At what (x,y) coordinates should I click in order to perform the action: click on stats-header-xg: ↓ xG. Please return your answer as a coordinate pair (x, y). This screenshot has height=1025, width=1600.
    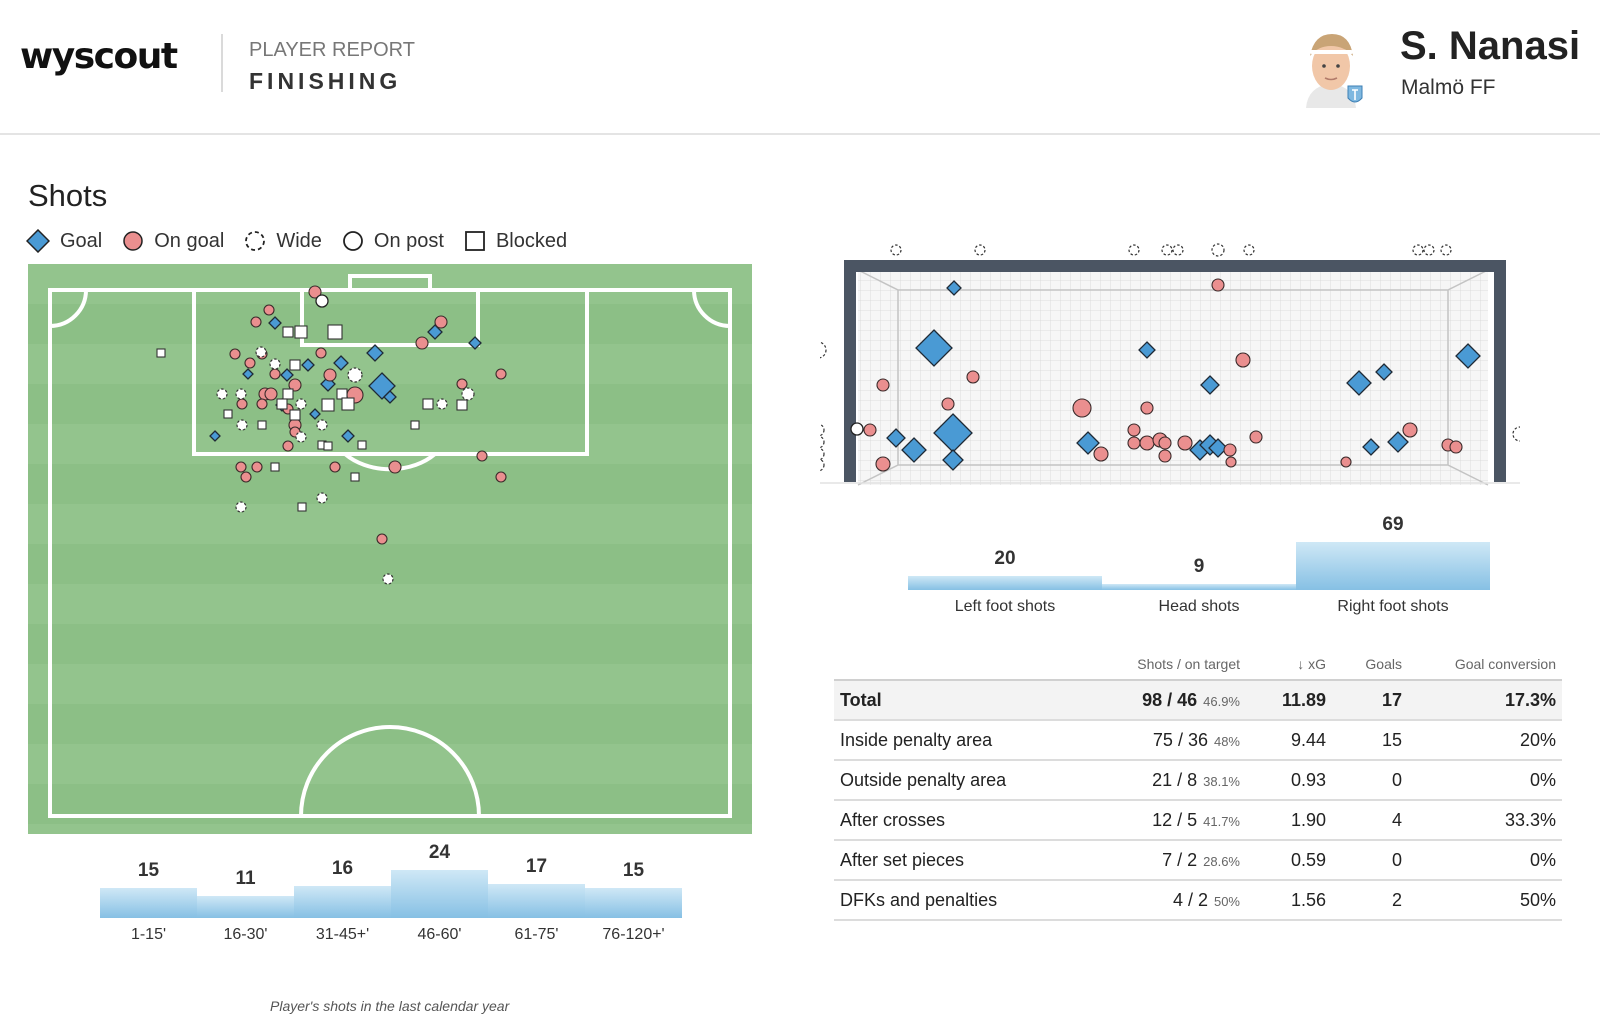
    Looking at the image, I should click on (1289, 664).